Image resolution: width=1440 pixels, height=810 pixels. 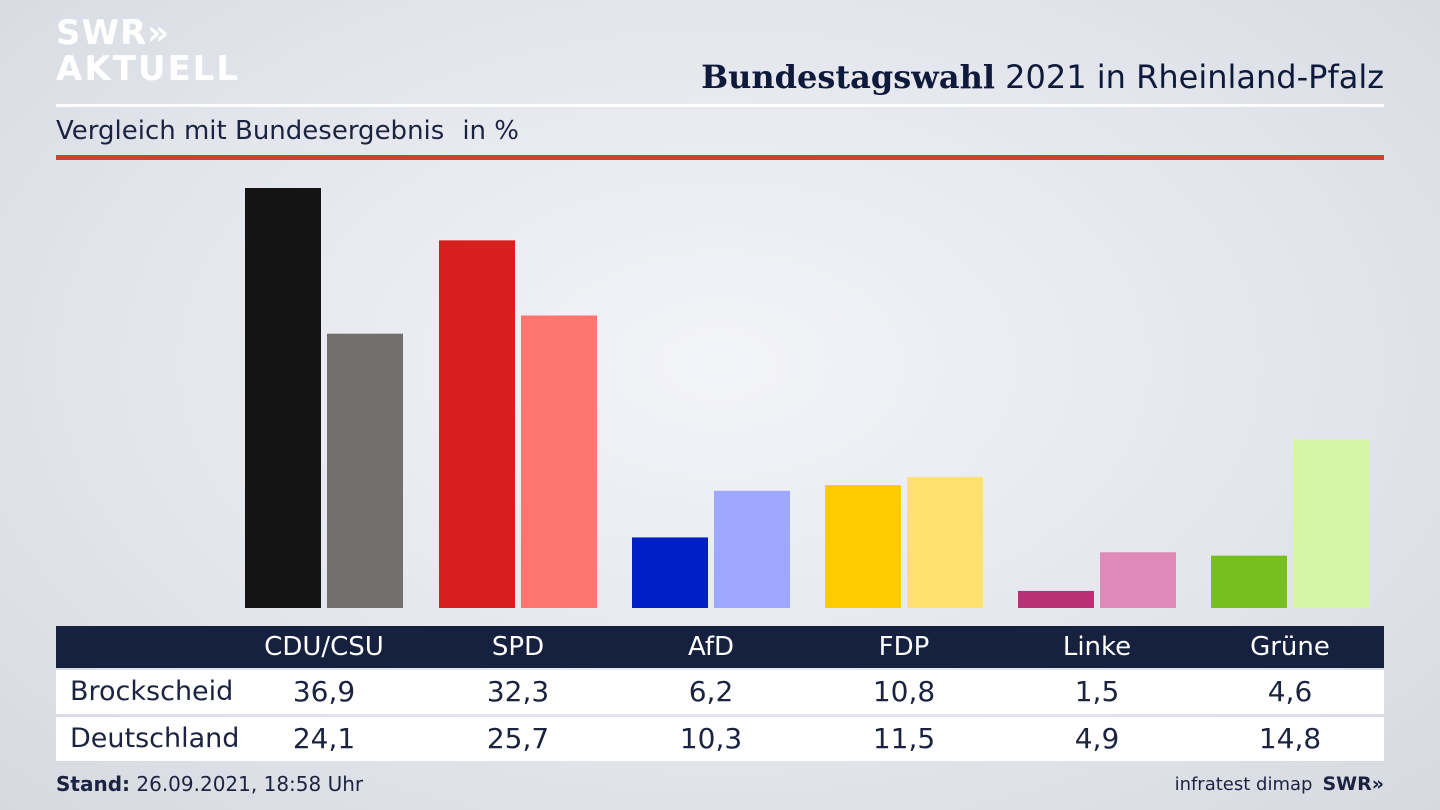 I want to click on category-label: AfD, so click(x=711, y=647).